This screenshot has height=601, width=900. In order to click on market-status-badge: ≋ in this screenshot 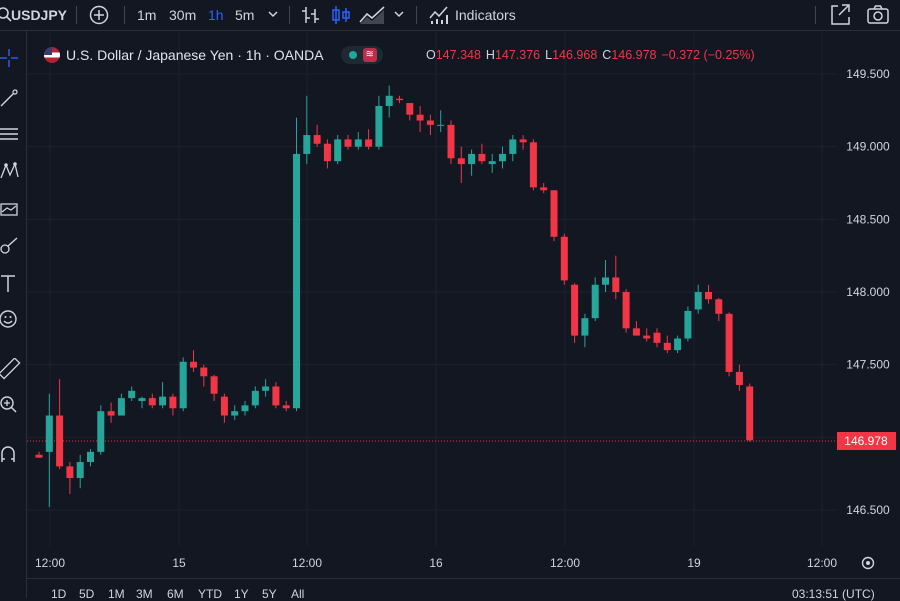, I will do `click(361, 55)`.